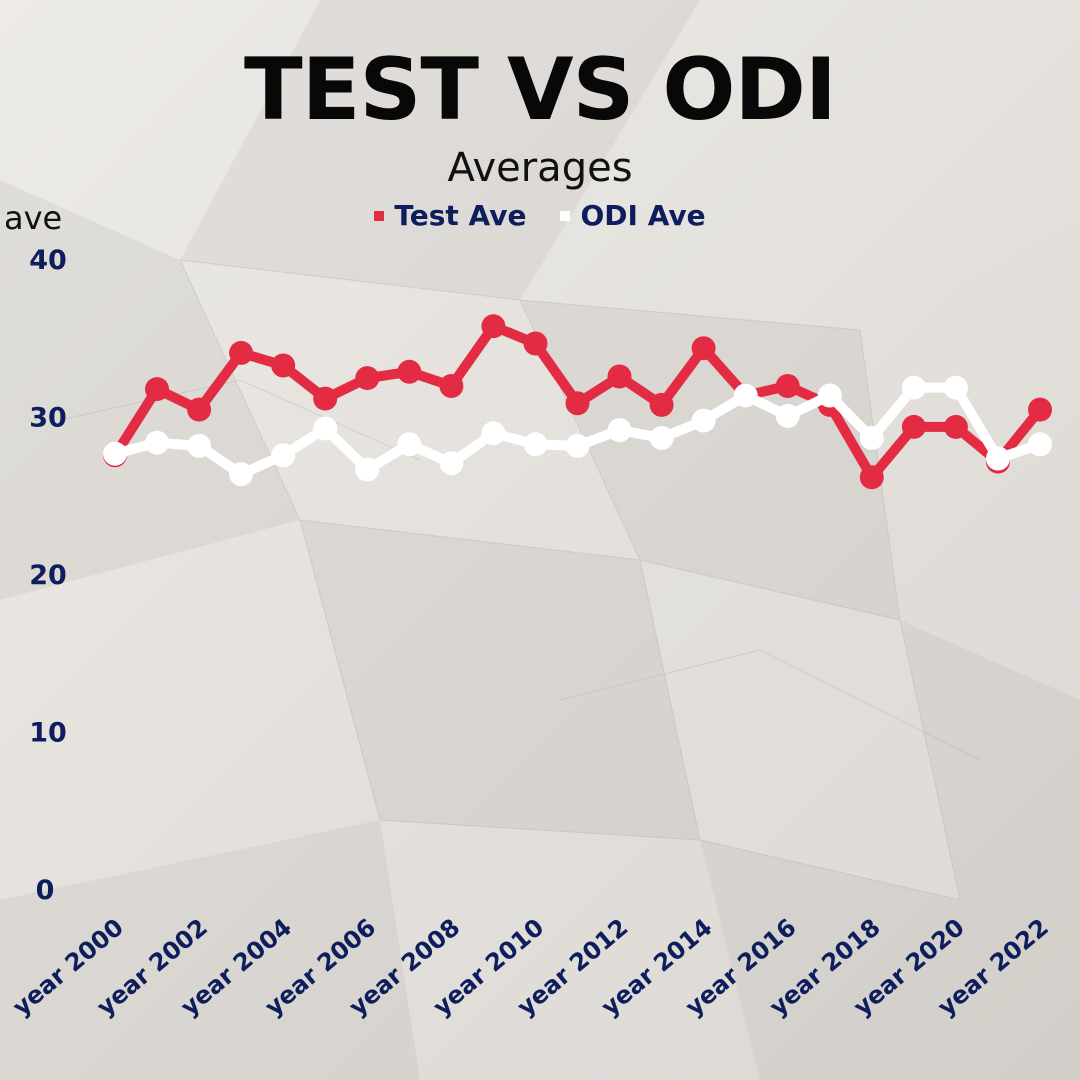 The height and width of the screenshot is (1080, 1080). Describe the element at coordinates (48, 733) in the screenshot. I see `y-tick-label: 10` at that location.